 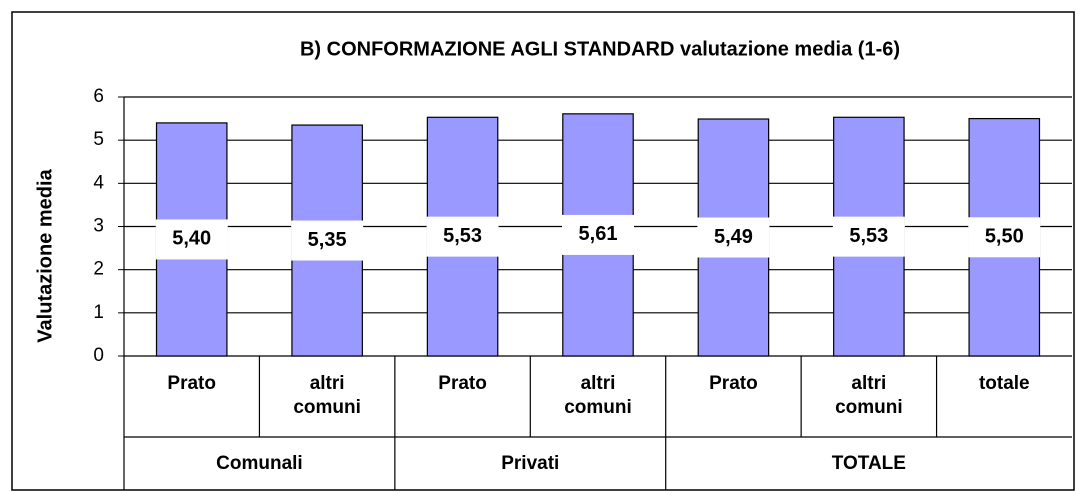 What do you see at coordinates (98, 355) in the screenshot?
I see `y-tick-label: 0` at bounding box center [98, 355].